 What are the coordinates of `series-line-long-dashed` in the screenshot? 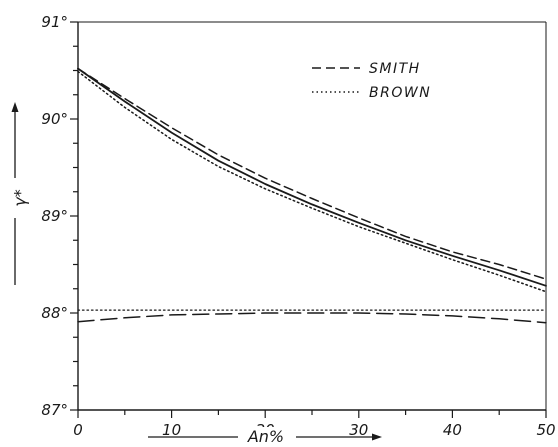 It's located at (312, 318).